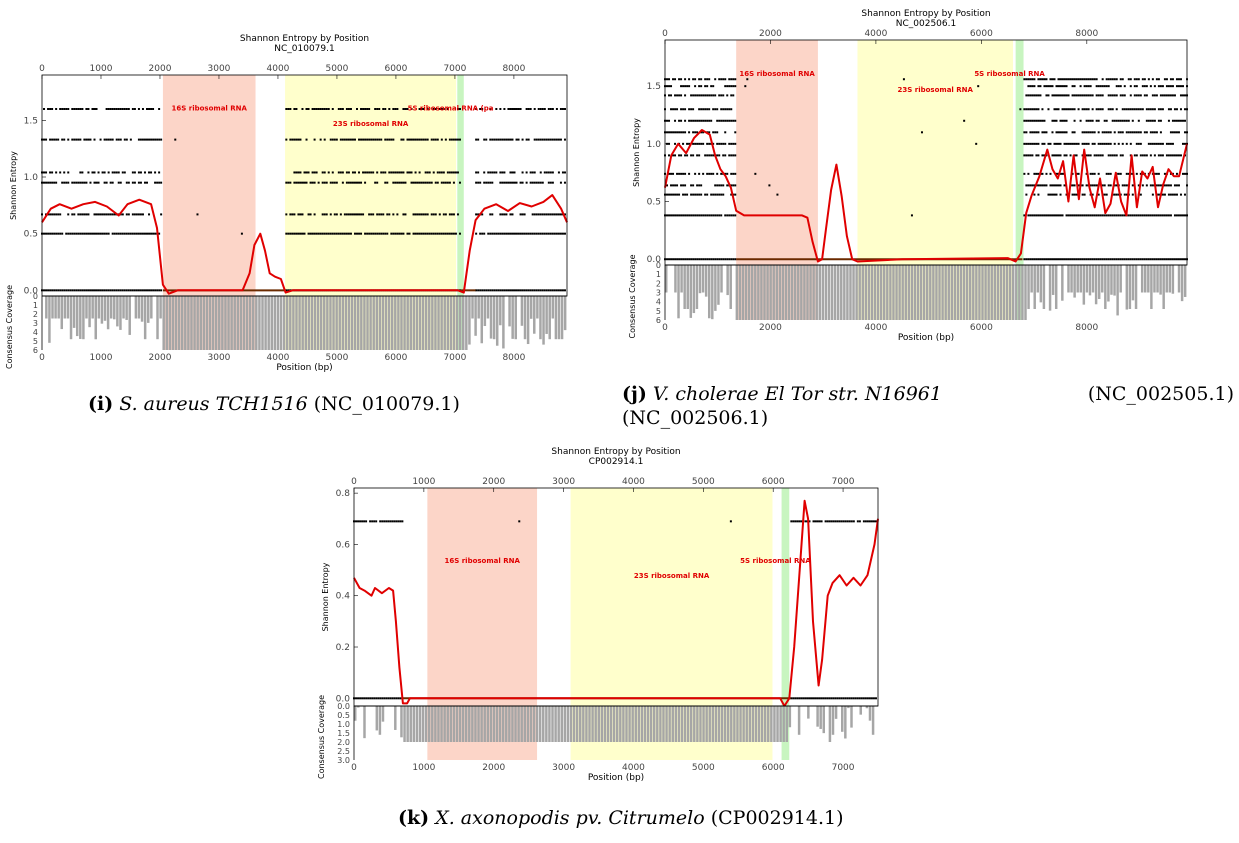 This screenshot has height=843, width=1239. What do you see at coordinates (633, 768) in the screenshot?
I see `x-tick-label: 4000` at bounding box center [633, 768].